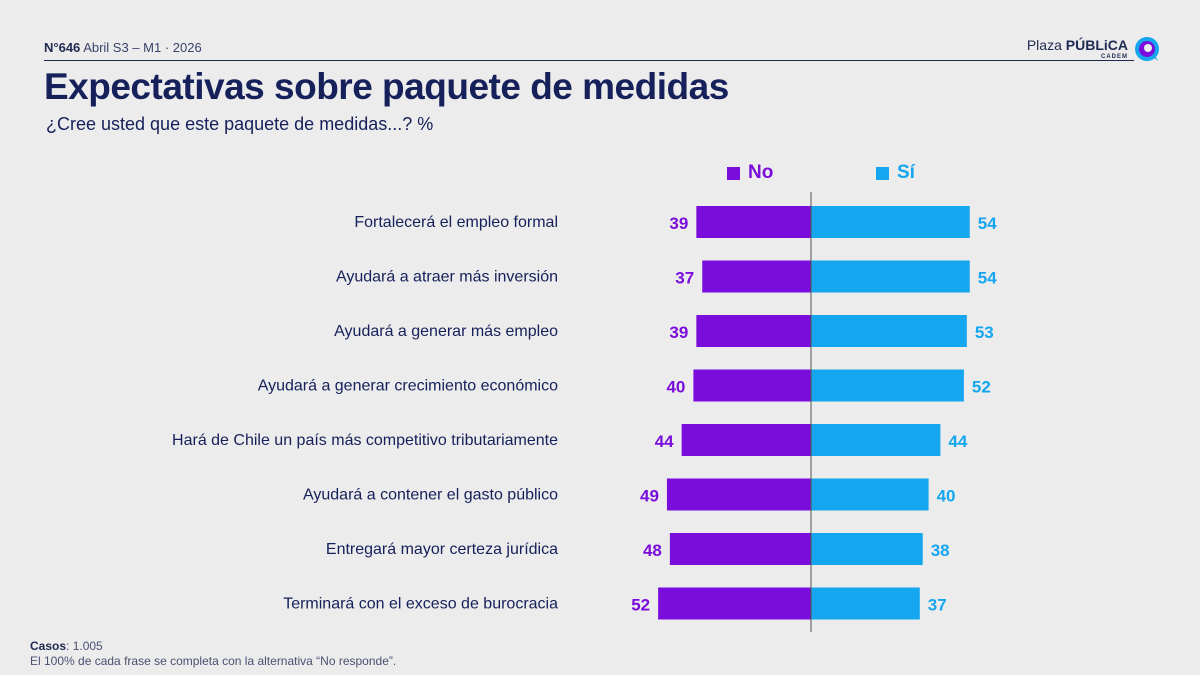  Describe the element at coordinates (446, 331) in the screenshot. I see `category-label: Ayudará a generar más empleo` at that location.